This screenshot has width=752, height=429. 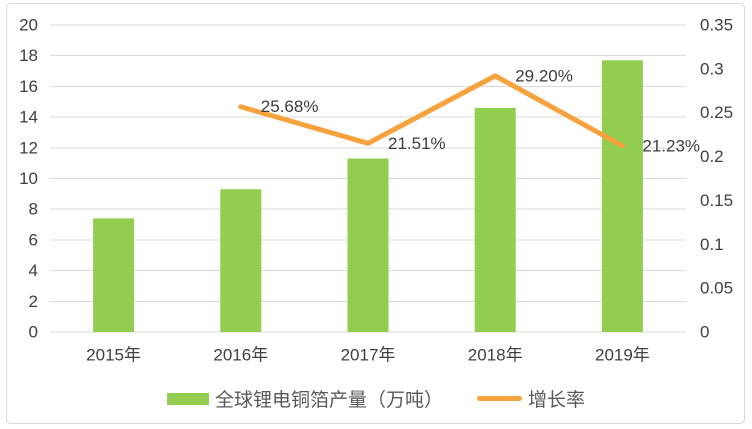 What do you see at coordinates (495, 219) in the screenshot?
I see `bar-2018年` at bounding box center [495, 219].